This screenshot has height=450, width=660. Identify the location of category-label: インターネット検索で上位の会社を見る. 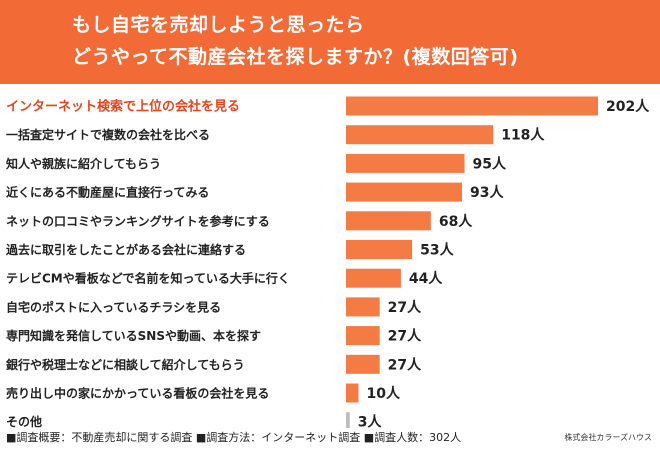
(123, 107).